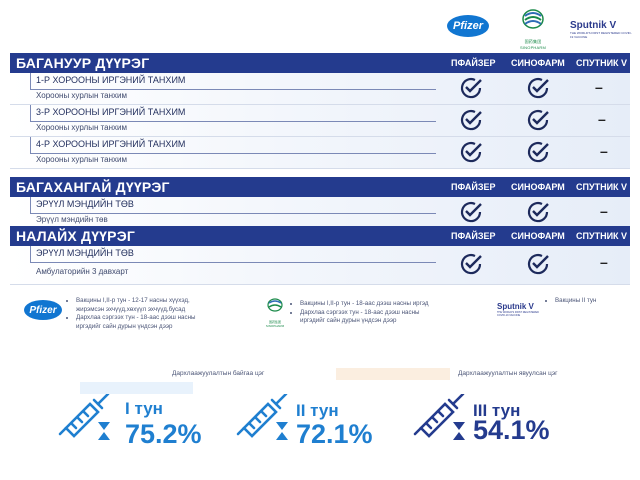  Describe the element at coordinates (497, 410) in the screenshot. I see `dose-3-label: III тун` at that location.